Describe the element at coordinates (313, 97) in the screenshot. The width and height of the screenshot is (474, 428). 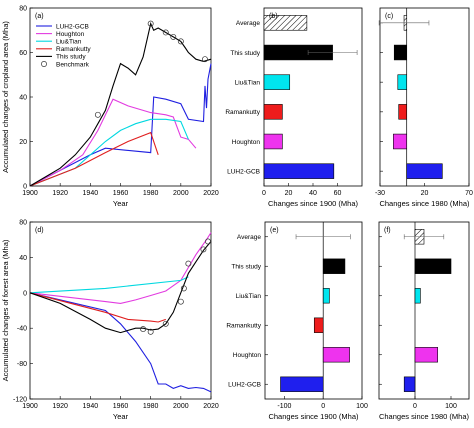
I see `plot-frame-b` at that location.